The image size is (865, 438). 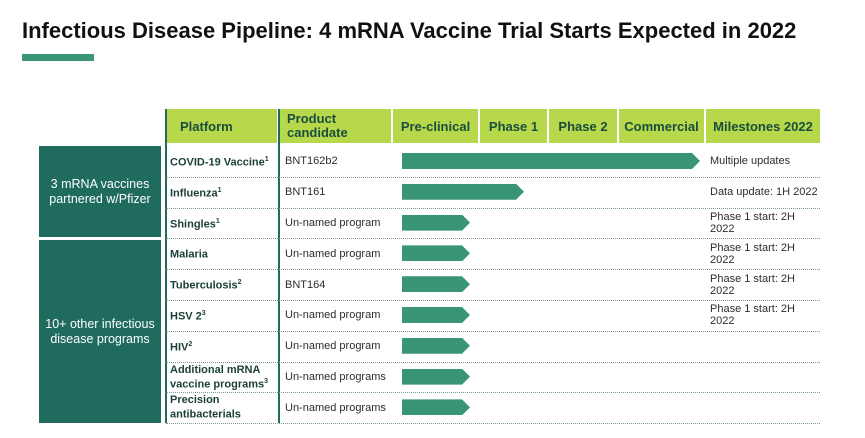 I want to click on header-preclinical: Pre-clinical, so click(x=435, y=126).